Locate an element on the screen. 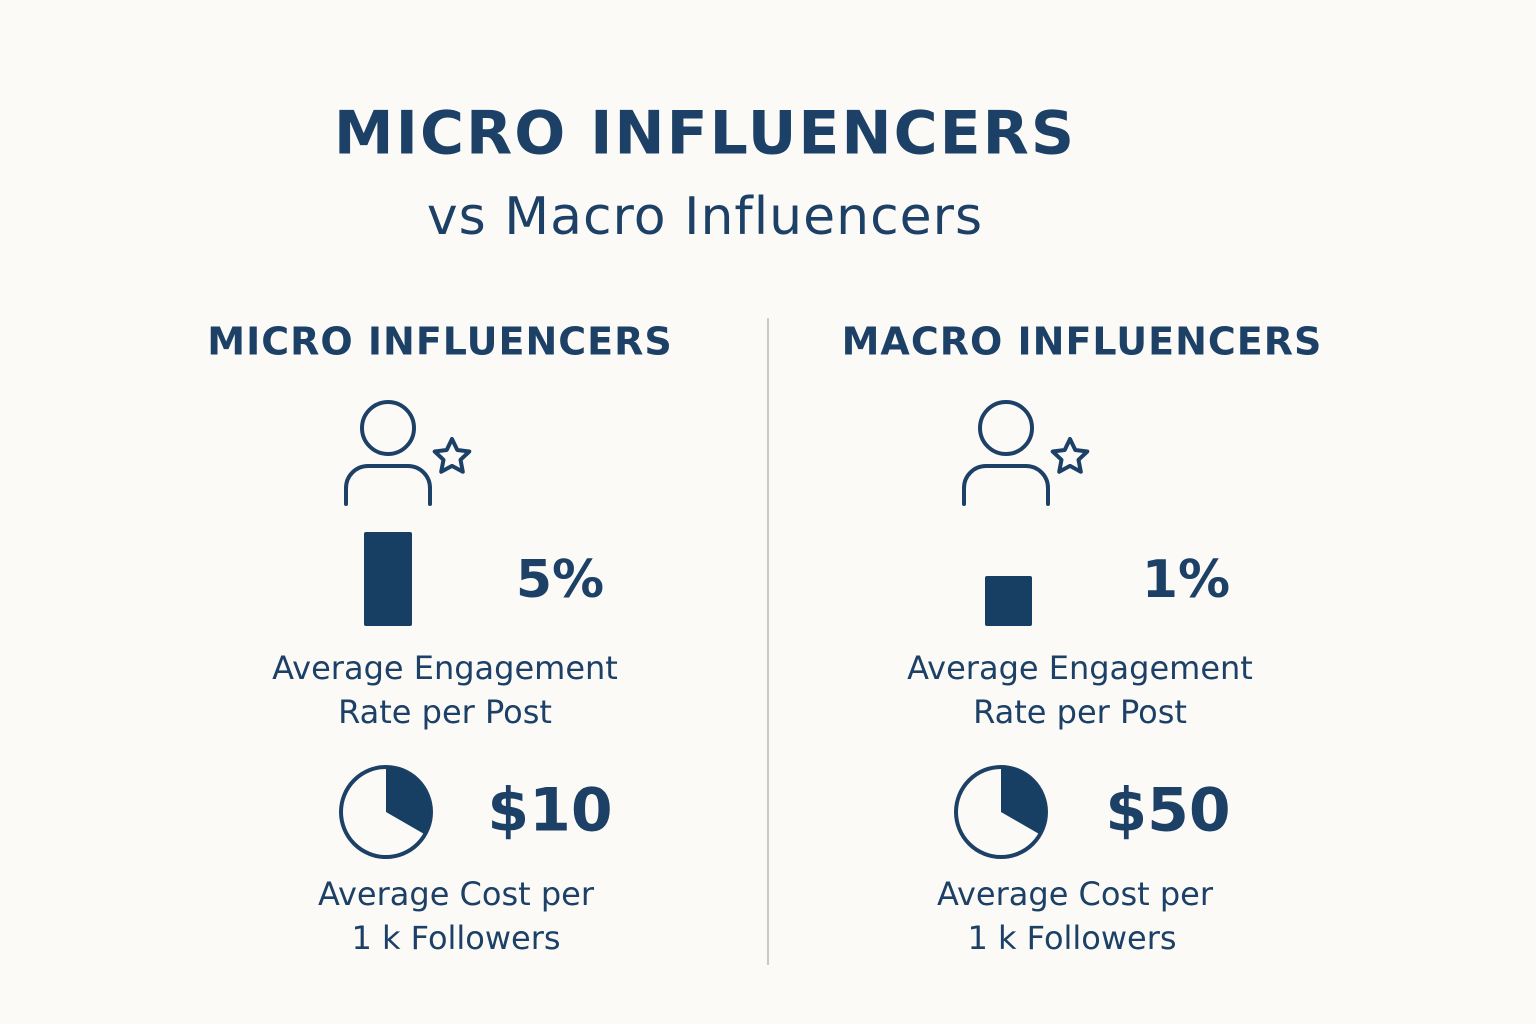 This screenshot has height=1024, width=1536. engagement-value: 1% is located at coordinates (1186, 580).